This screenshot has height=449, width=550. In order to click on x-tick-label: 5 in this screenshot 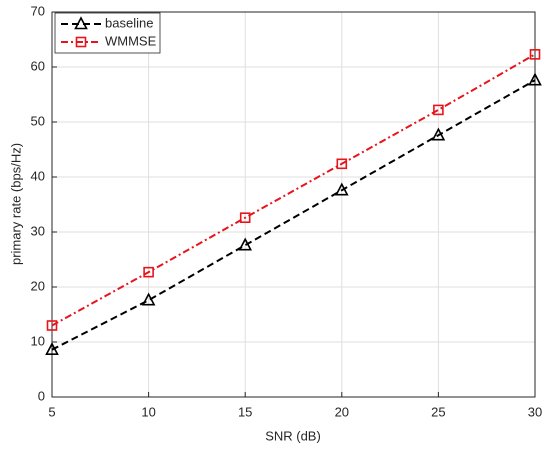, I will do `click(51, 411)`.